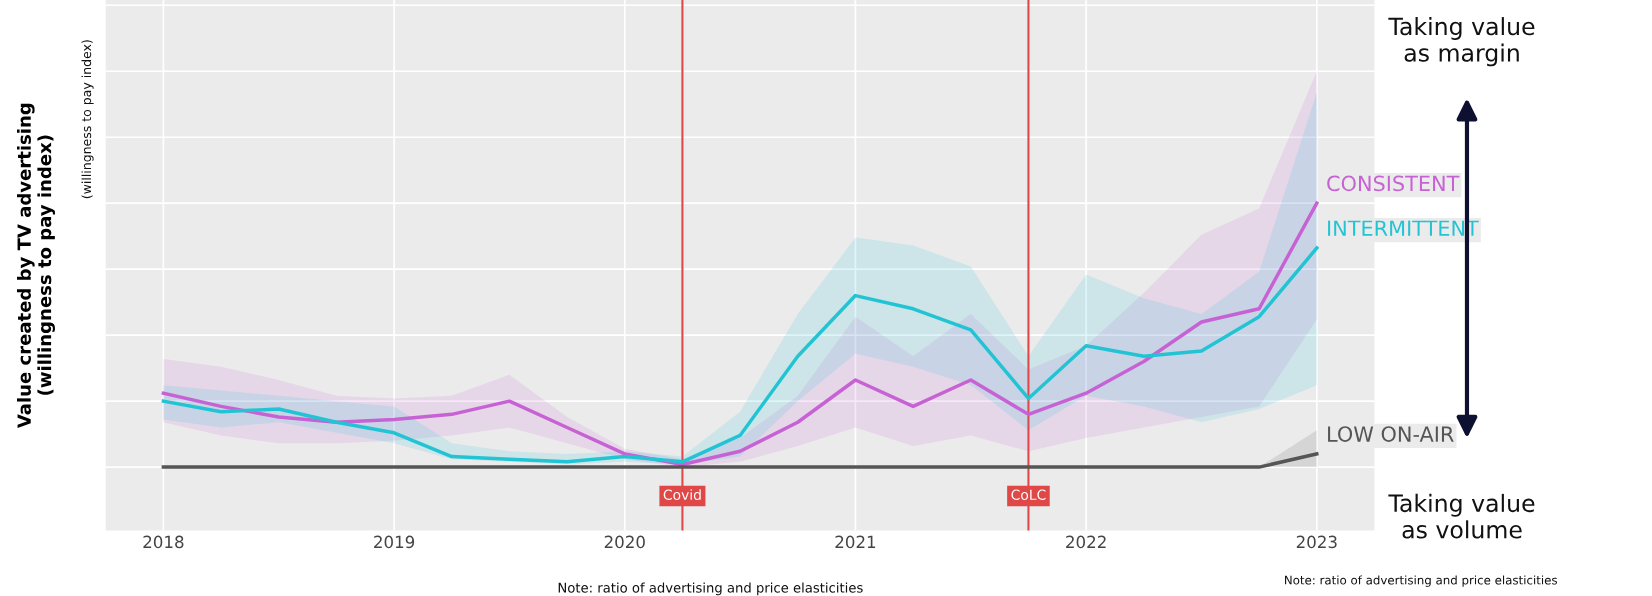 Image resolution: width=1652 pixels, height=596 pixels. Describe the element at coordinates (1461, 42) in the screenshot. I see `text: Taking value as margin` at that location.